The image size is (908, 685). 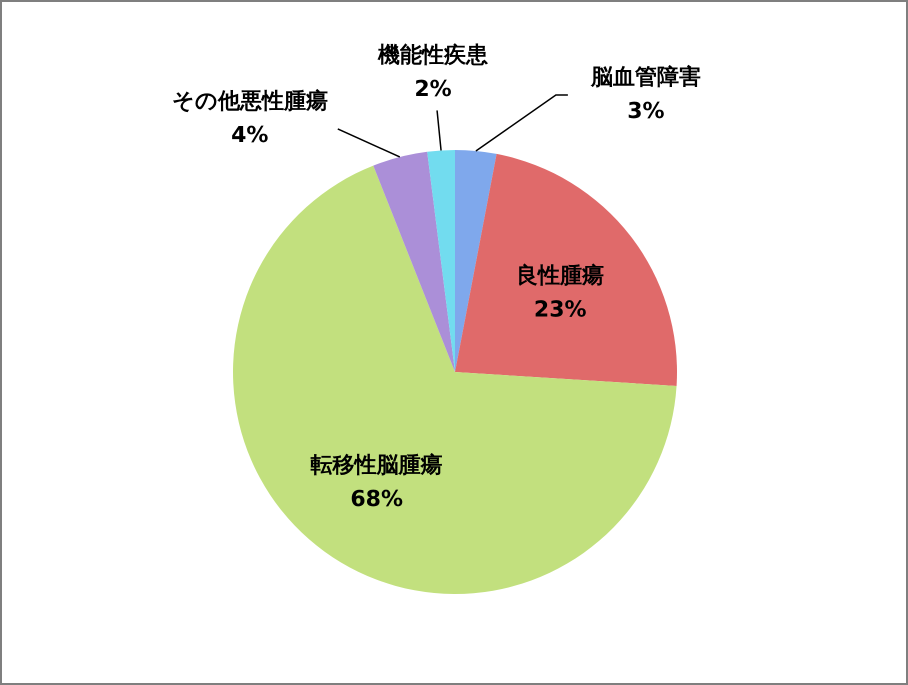 I want to click on data-label: 68%, so click(x=377, y=499).